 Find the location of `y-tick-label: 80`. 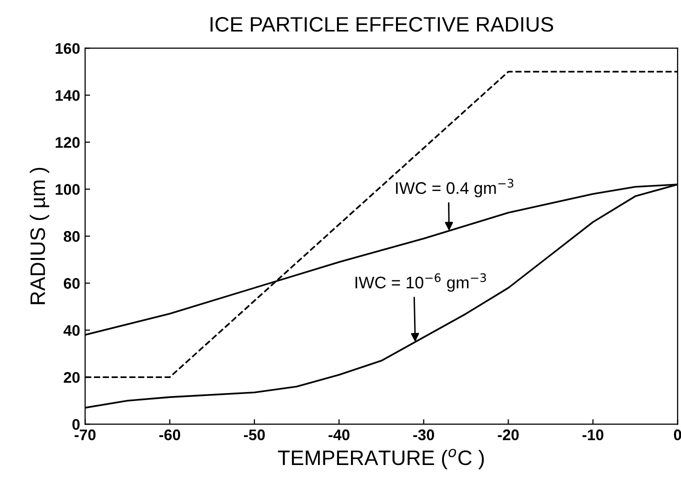

y-tick-label: 80 is located at coordinates (72, 236).